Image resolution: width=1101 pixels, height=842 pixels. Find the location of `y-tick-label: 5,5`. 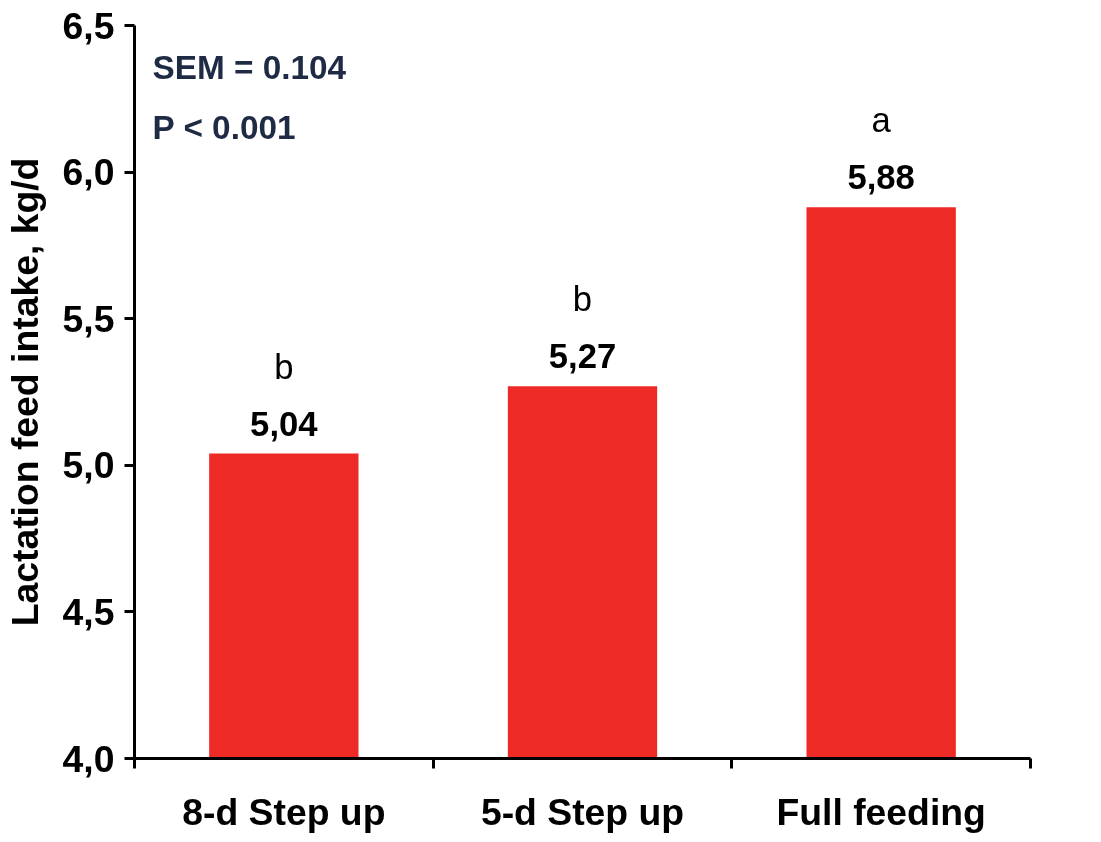

y-tick-label: 5,5 is located at coordinates (88, 318).